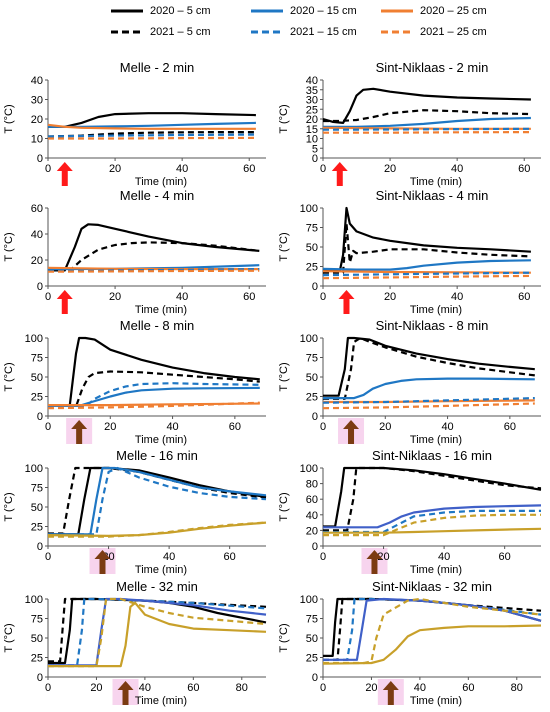 Image resolution: width=550 pixels, height=712 pixels. What do you see at coordinates (432, 67) in the screenshot?
I see `chart-title: Sint-Niklaas - 2 min` at bounding box center [432, 67].